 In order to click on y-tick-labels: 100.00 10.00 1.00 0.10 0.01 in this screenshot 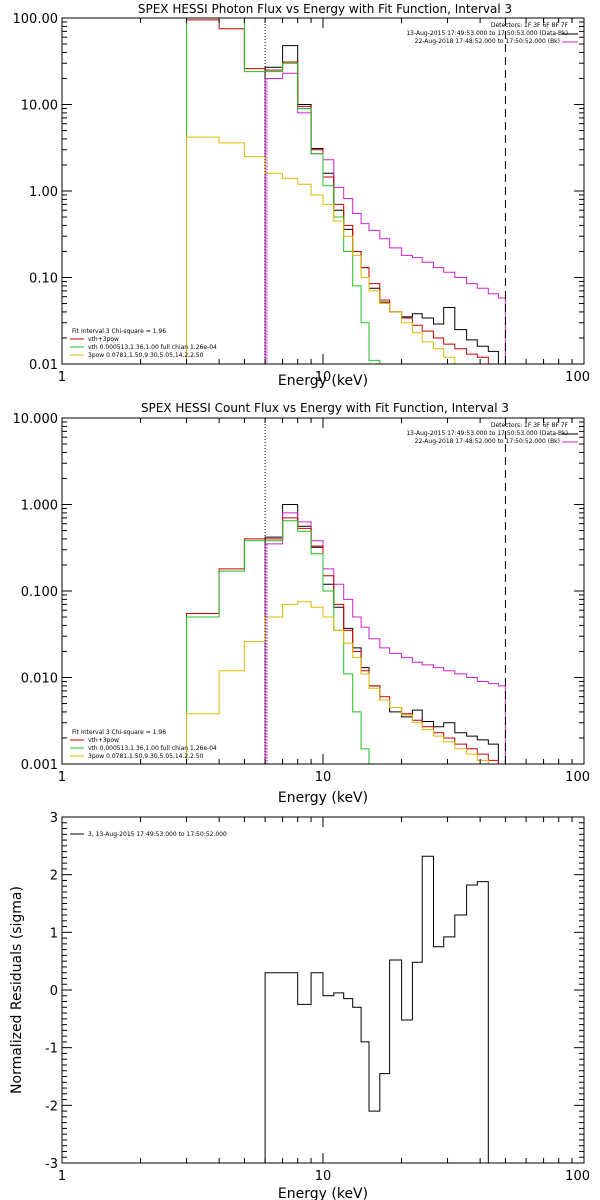, I will do `click(36, 192)`.